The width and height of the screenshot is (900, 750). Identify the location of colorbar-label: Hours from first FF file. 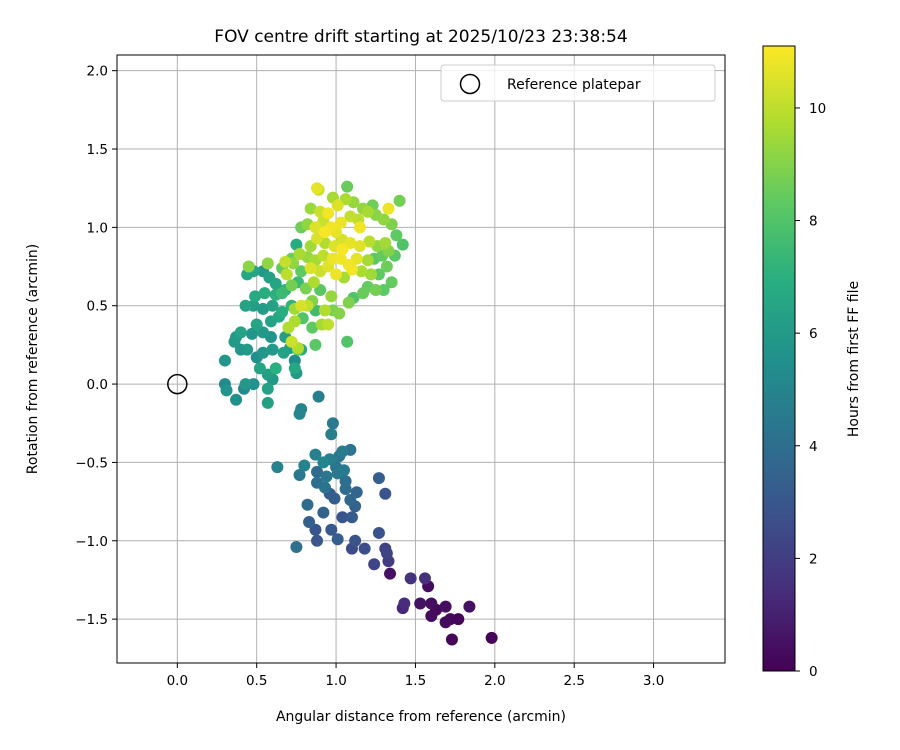
(854, 359).